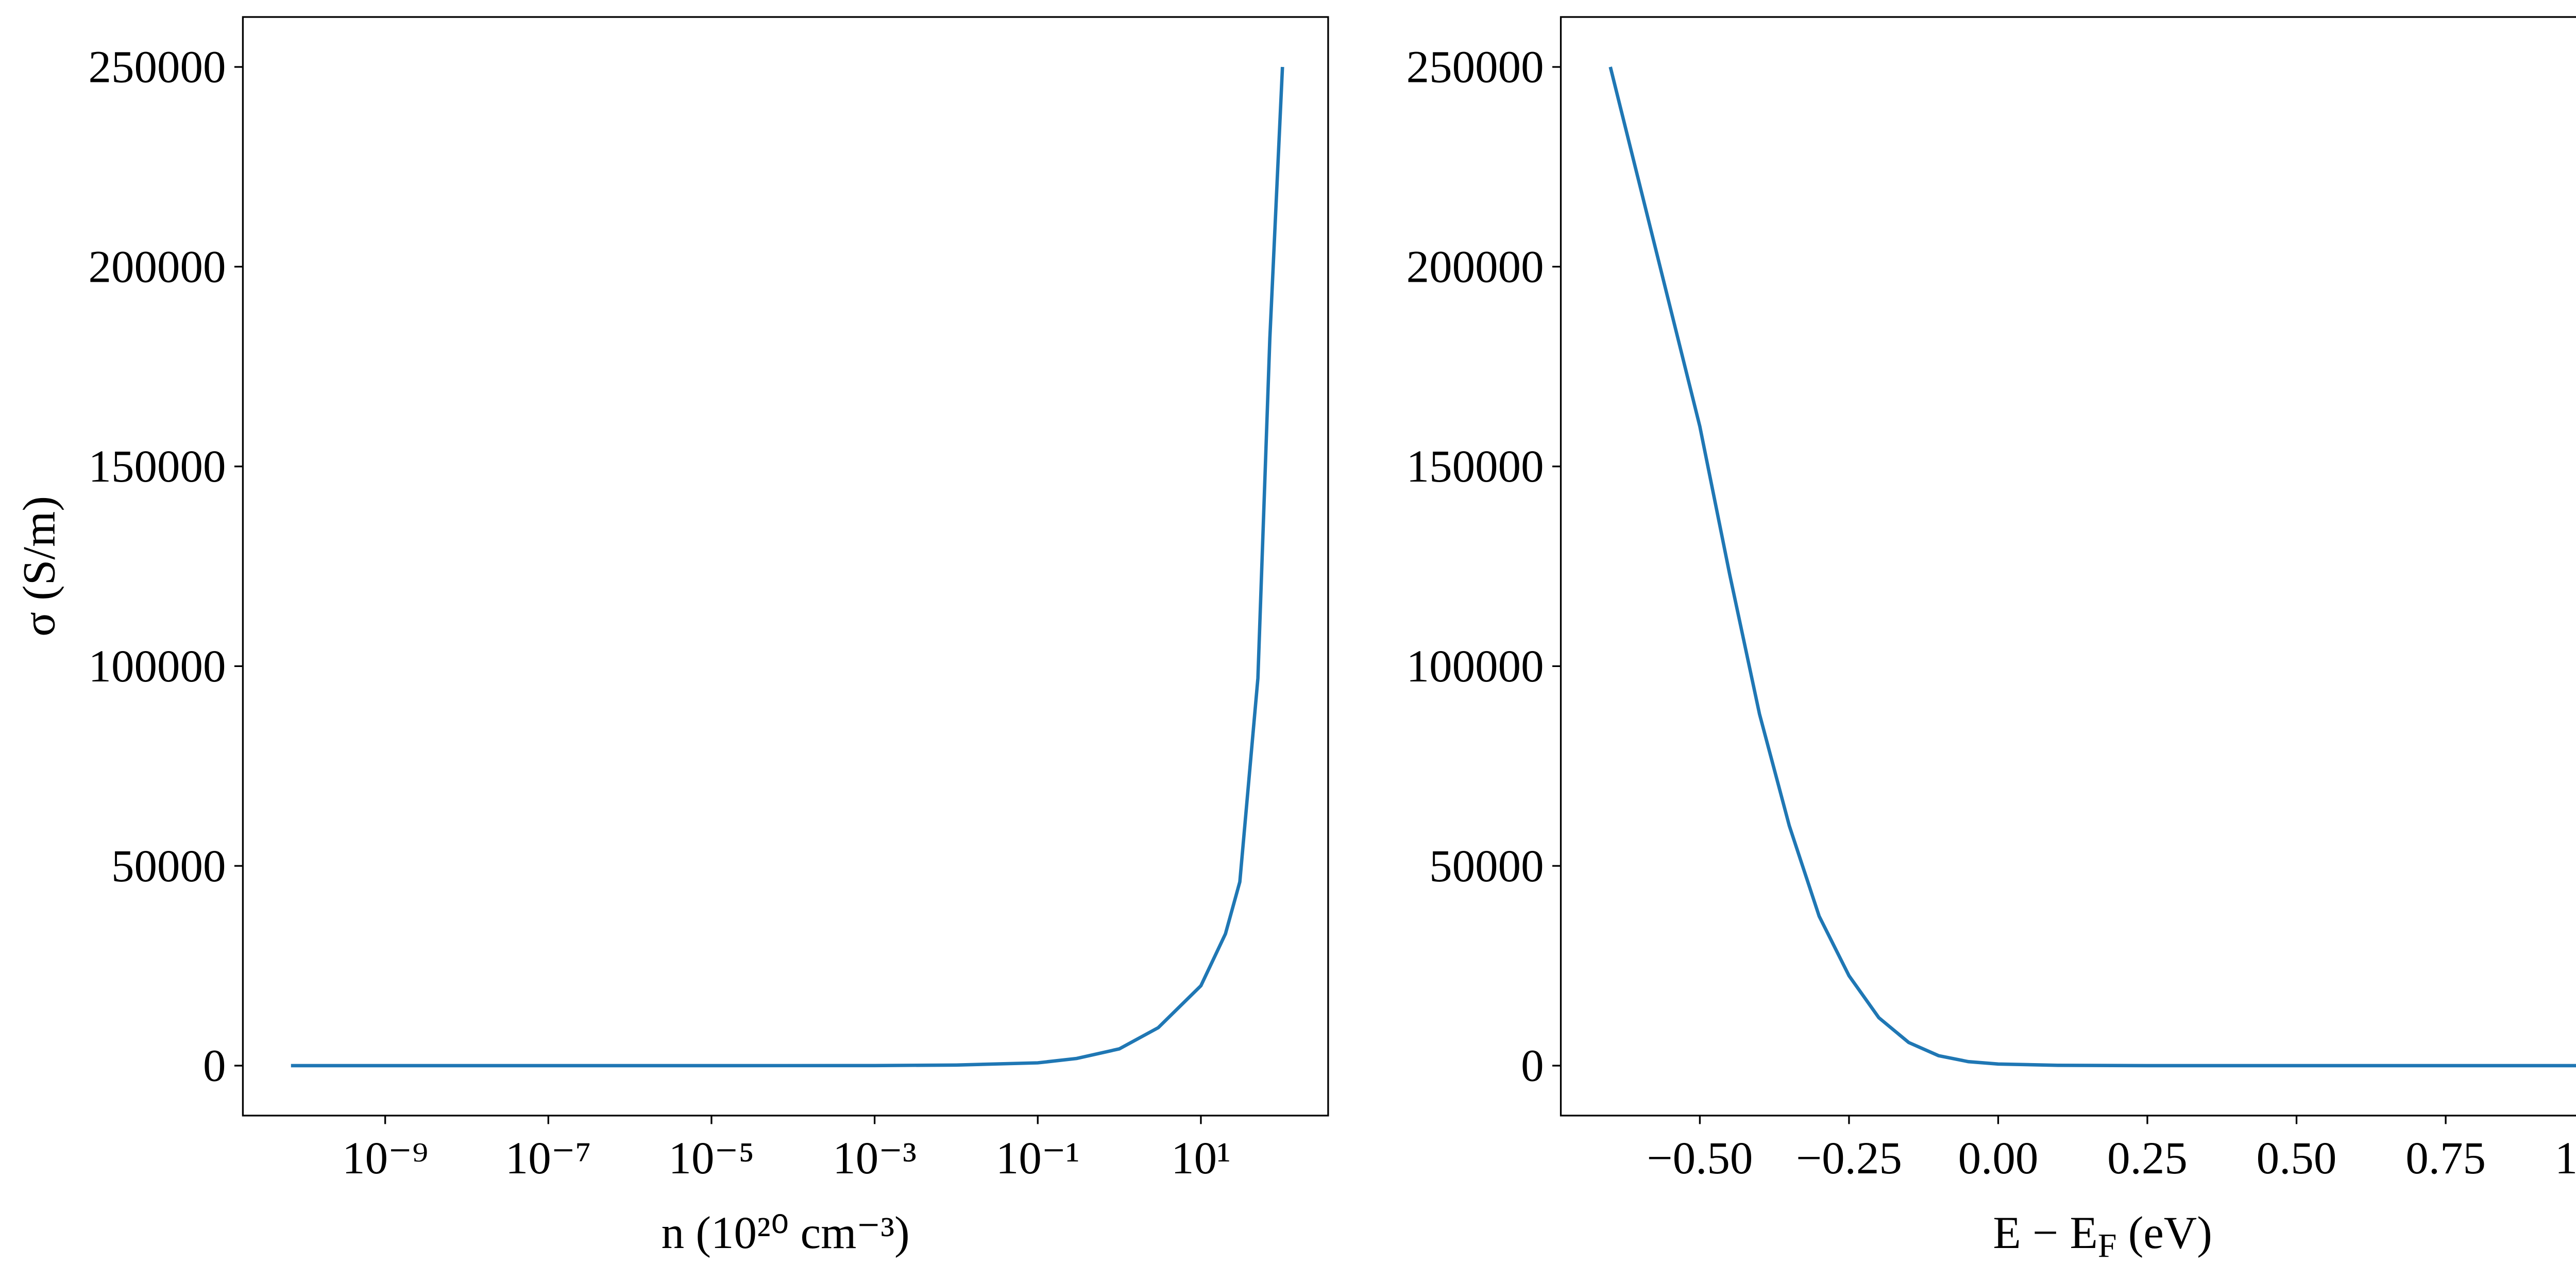 The width and height of the screenshot is (2576, 1282). What do you see at coordinates (1038, 1158) in the screenshot?
I see `x-tick-label: 10⁻¹` at bounding box center [1038, 1158].